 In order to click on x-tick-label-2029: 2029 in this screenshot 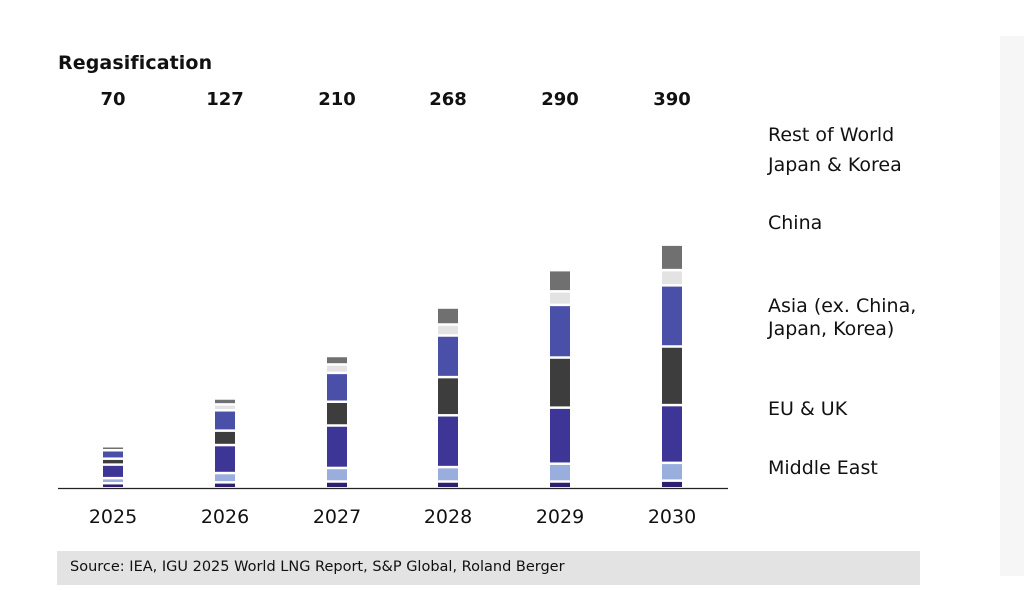, I will do `click(560, 517)`.